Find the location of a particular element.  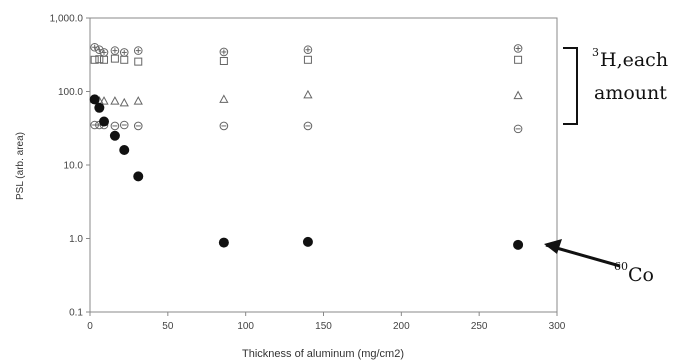

bracket-label-line1: H,each is located at coordinates (634, 60).